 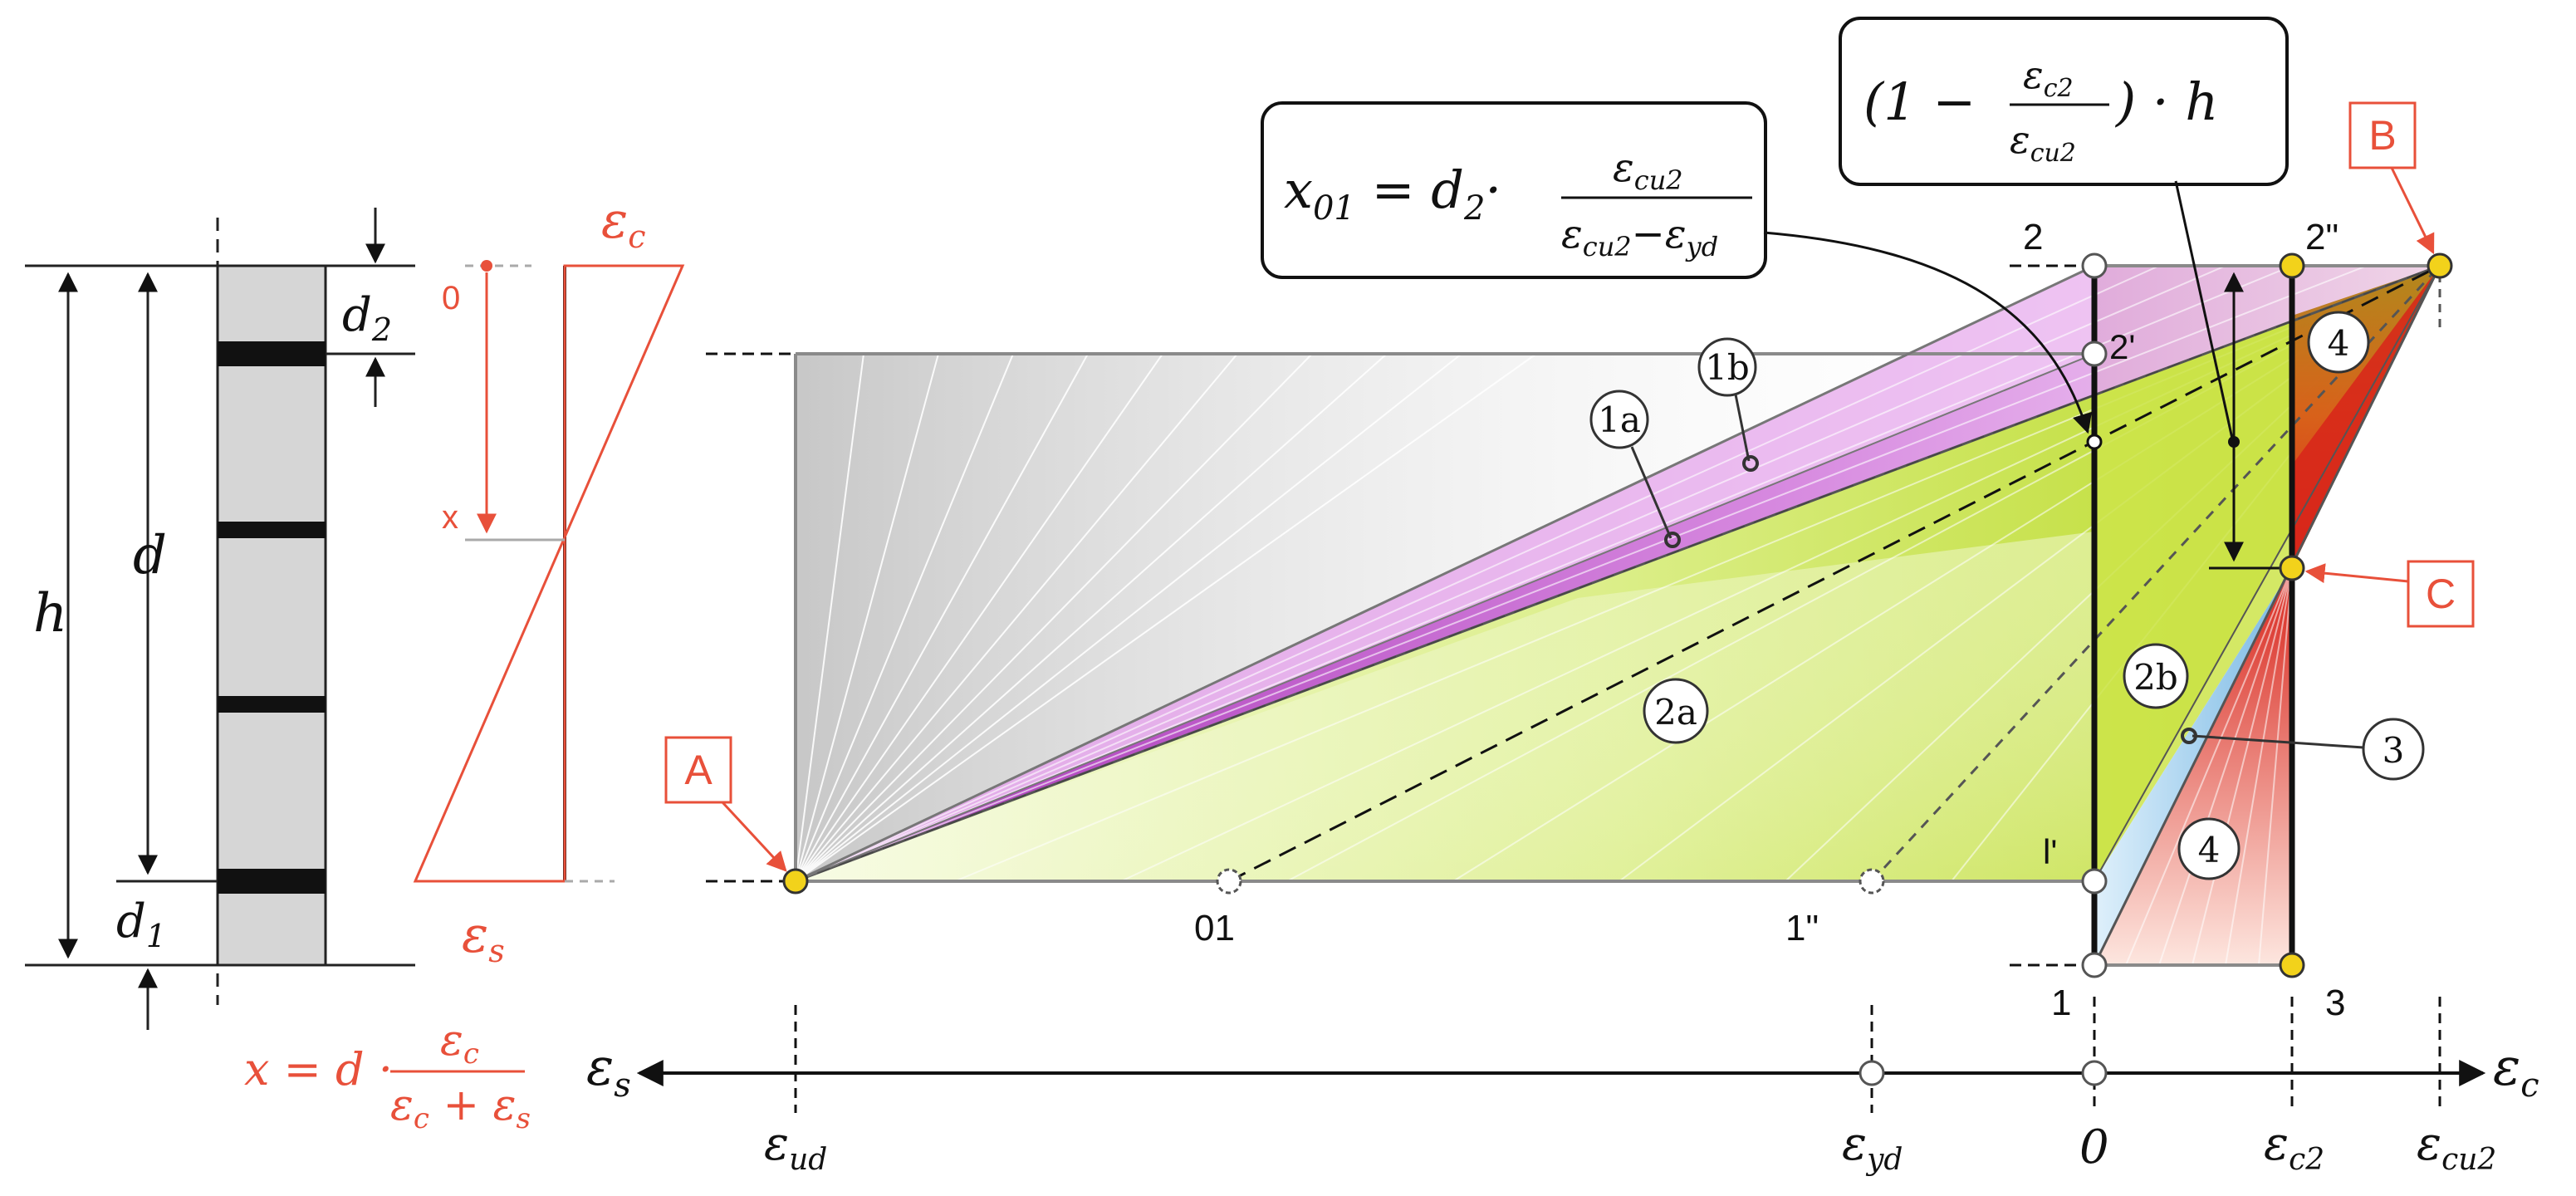 I want to click on gray-fan-lines, so click(x=1166, y=618).